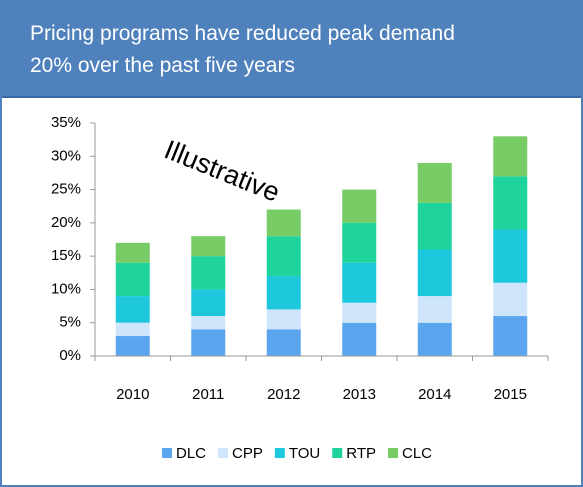 The height and width of the screenshot is (487, 583). What do you see at coordinates (417, 453) in the screenshot?
I see `legend-label: CLC` at bounding box center [417, 453].